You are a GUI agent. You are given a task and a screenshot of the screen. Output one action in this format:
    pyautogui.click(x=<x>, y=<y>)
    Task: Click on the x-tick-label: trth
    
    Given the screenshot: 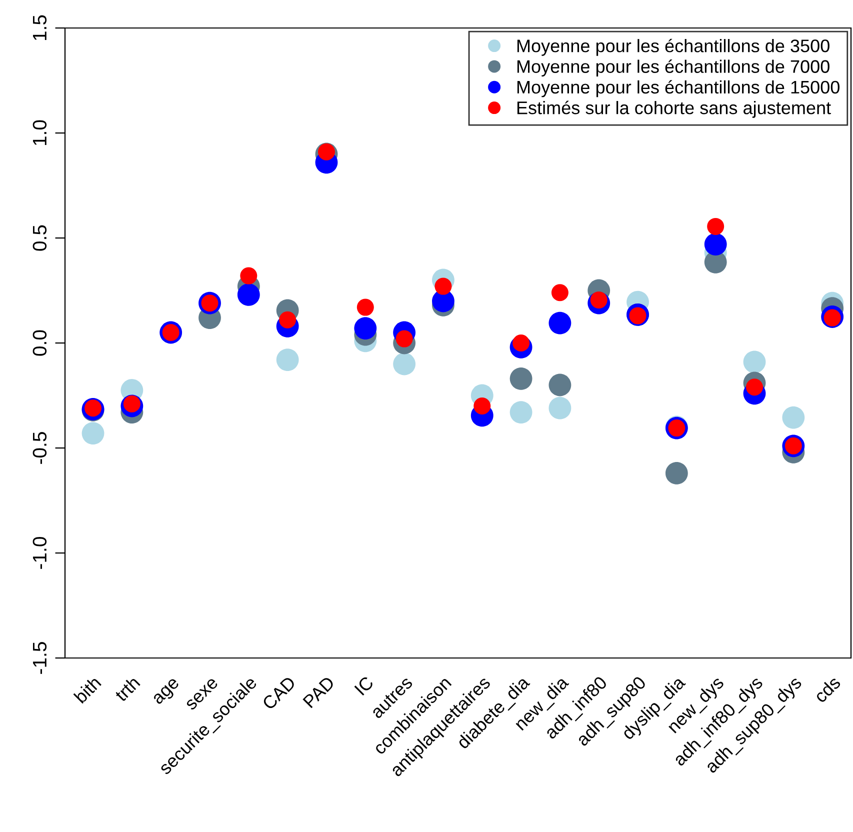 What is the action you would take?
    pyautogui.click(x=127, y=688)
    